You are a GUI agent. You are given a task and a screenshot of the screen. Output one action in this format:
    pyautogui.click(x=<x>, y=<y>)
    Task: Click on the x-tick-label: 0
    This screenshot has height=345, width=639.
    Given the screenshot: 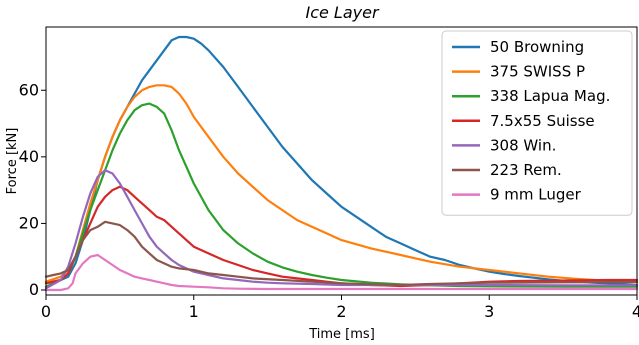 What is the action you would take?
    pyautogui.click(x=46, y=311)
    